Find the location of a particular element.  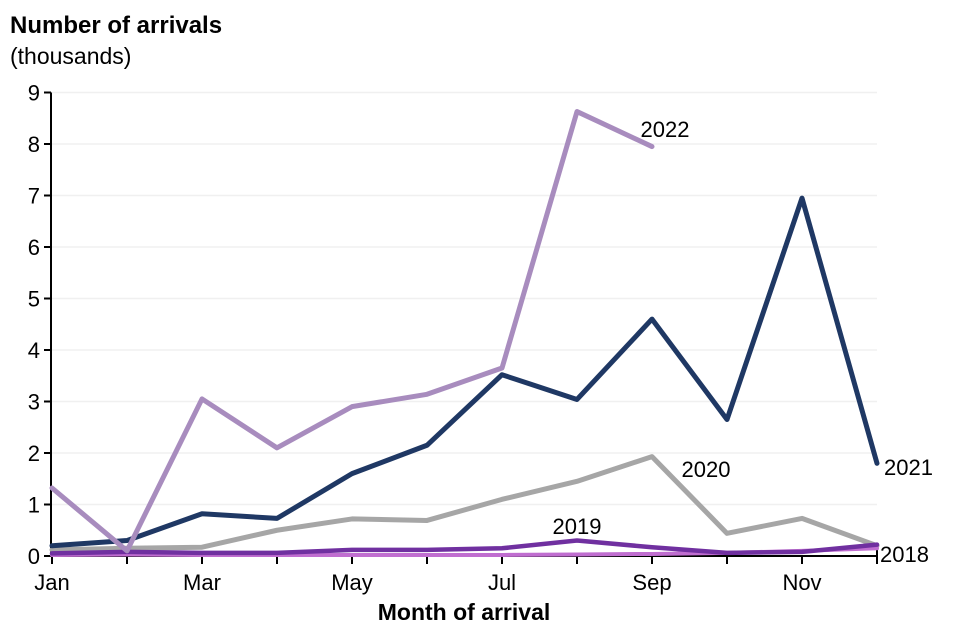

series-line-2019 is located at coordinates (464, 547).